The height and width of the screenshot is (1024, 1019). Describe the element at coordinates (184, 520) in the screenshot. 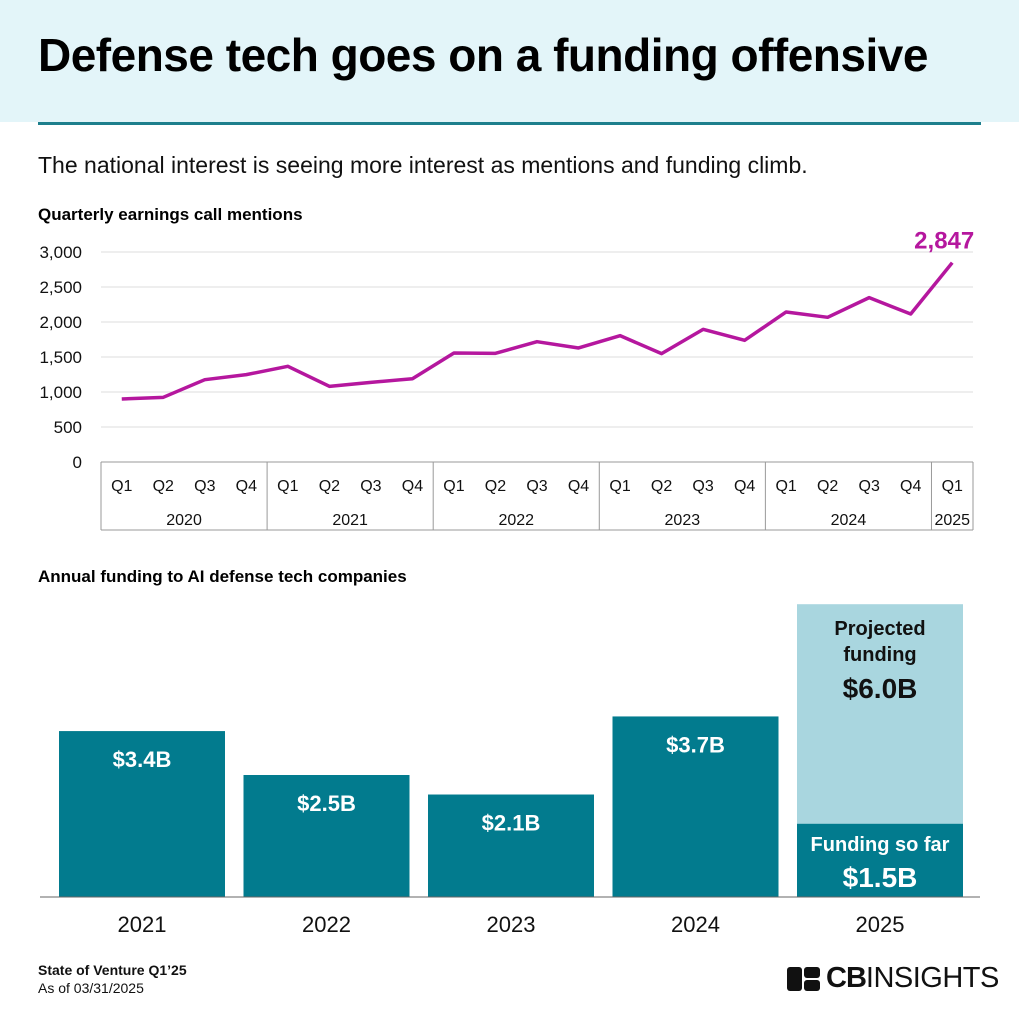

I see `x-tick-year: 2020` at that location.